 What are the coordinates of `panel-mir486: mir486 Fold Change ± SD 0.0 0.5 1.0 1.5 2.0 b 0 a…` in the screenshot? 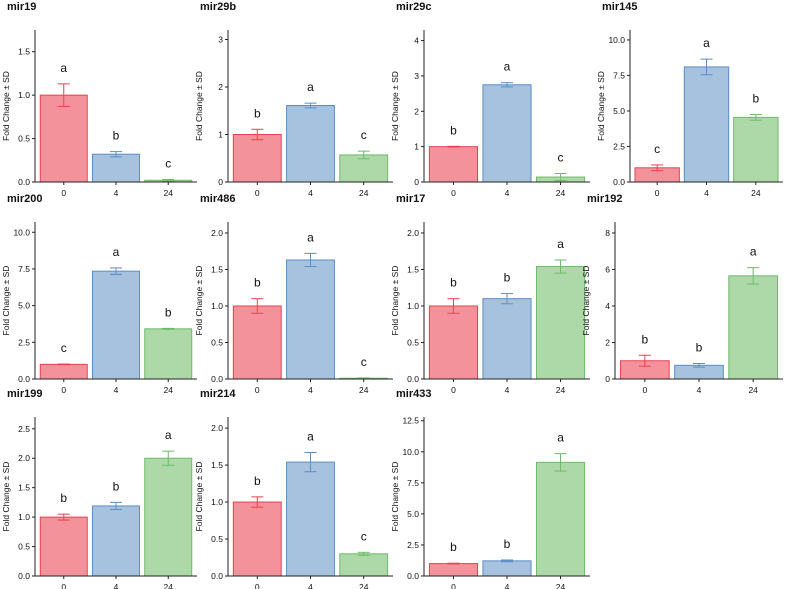 It's located at (293, 294).